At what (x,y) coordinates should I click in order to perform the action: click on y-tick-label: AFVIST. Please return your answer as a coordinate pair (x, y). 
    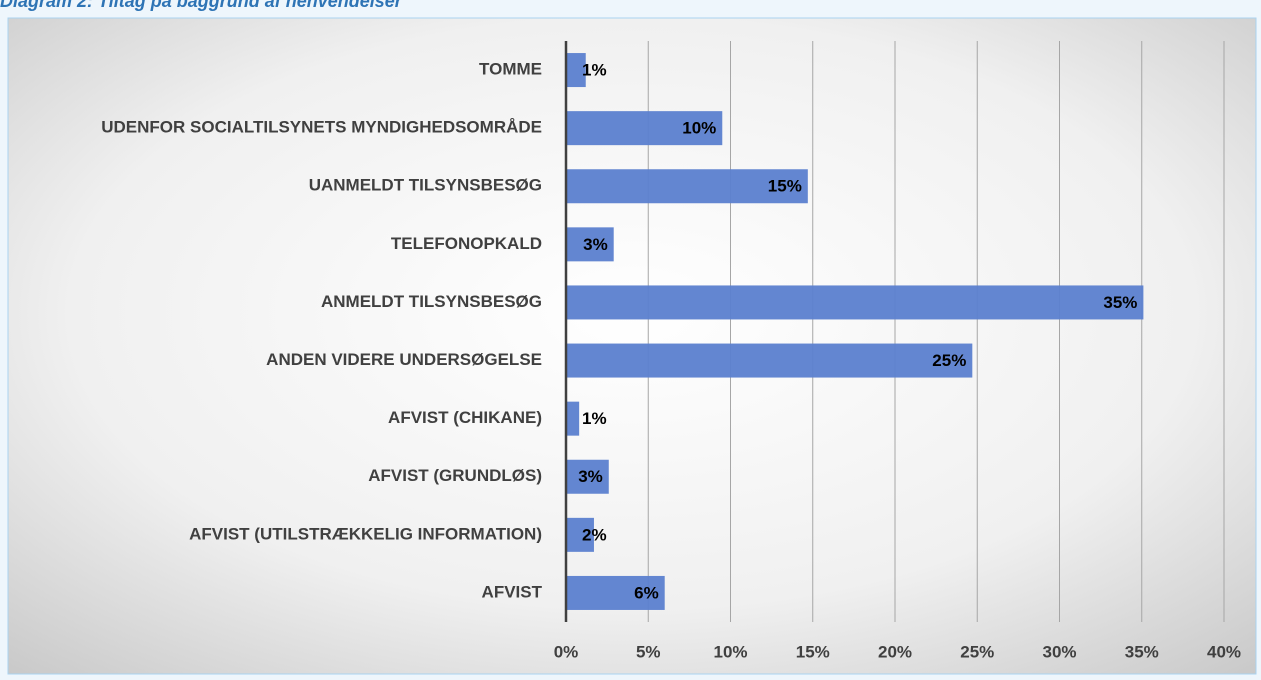
    Looking at the image, I should click on (512, 591).